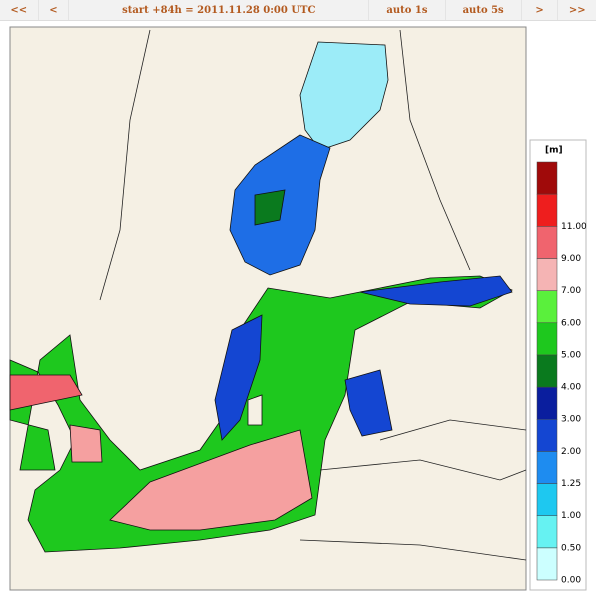 The height and width of the screenshot is (599, 596). Describe the element at coordinates (571, 388) in the screenshot. I see `legend-label: 4.00` at that location.